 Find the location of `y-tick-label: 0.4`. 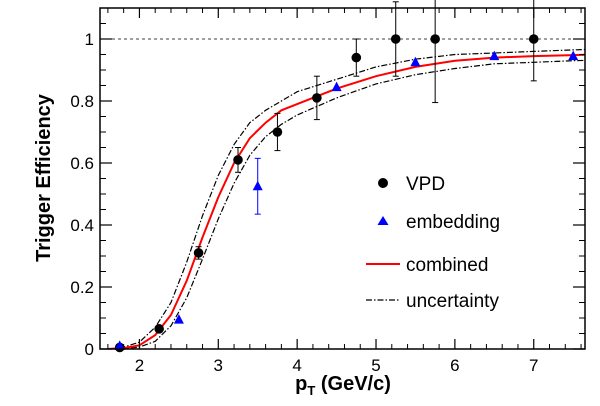

y-tick-label: 0.4 is located at coordinates (82, 225).